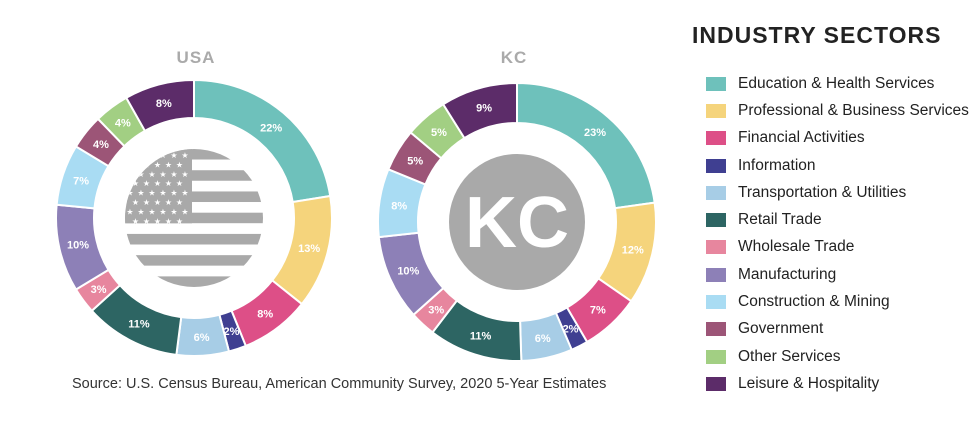 The height and width of the screenshot is (438, 977). I want to click on kc-slice-label: 11%, so click(481, 336).